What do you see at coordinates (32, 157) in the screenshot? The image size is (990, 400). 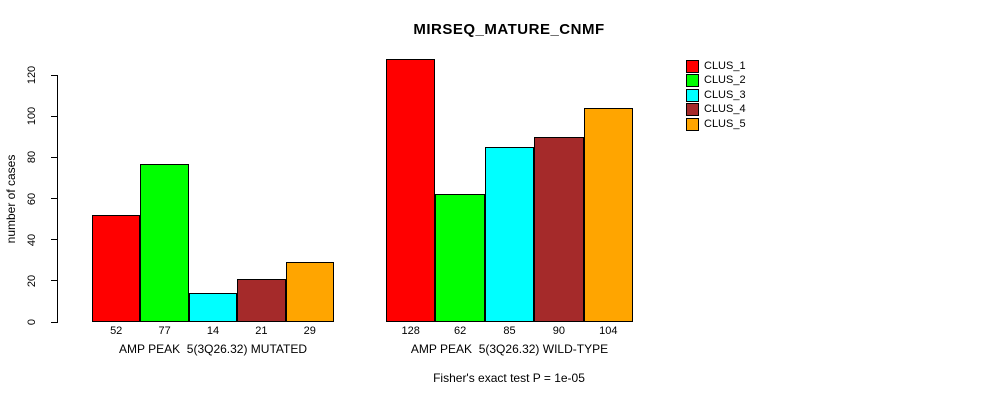 I see `y-tick-label: 80` at bounding box center [32, 157].